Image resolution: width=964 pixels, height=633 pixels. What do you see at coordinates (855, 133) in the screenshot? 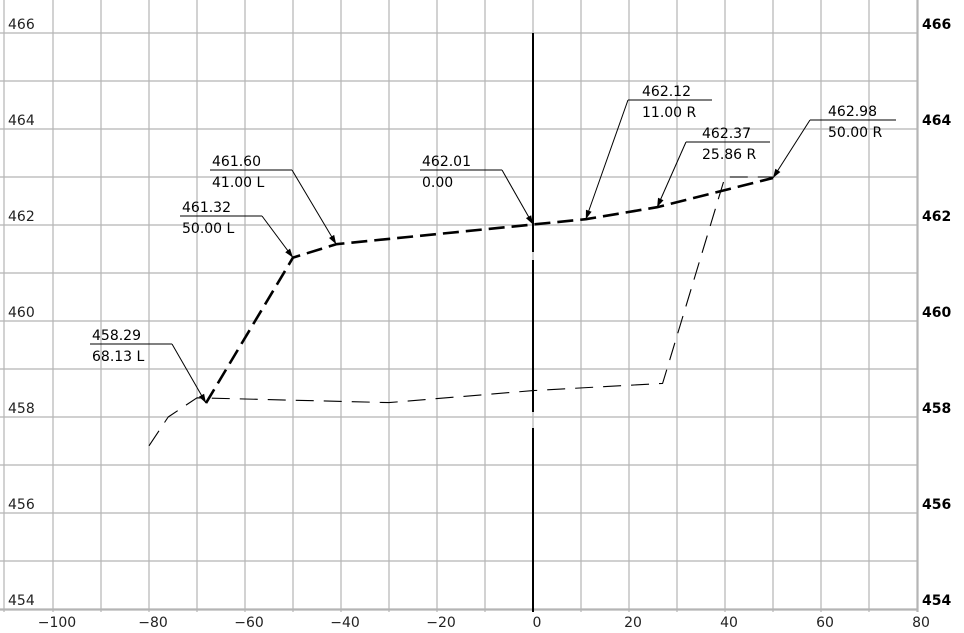
I see `annotation-offset: 50.00 R` at bounding box center [855, 133].